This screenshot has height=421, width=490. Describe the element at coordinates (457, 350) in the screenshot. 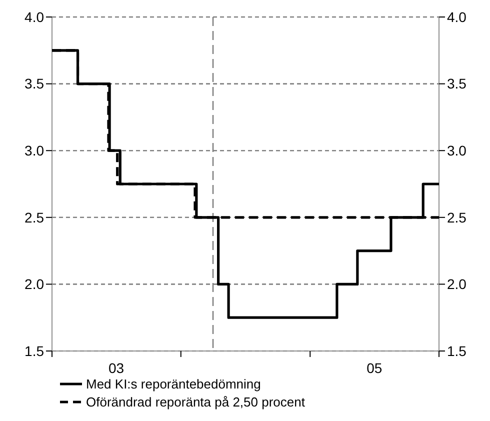

I see `y2-tick-label: 1.5` at that location.